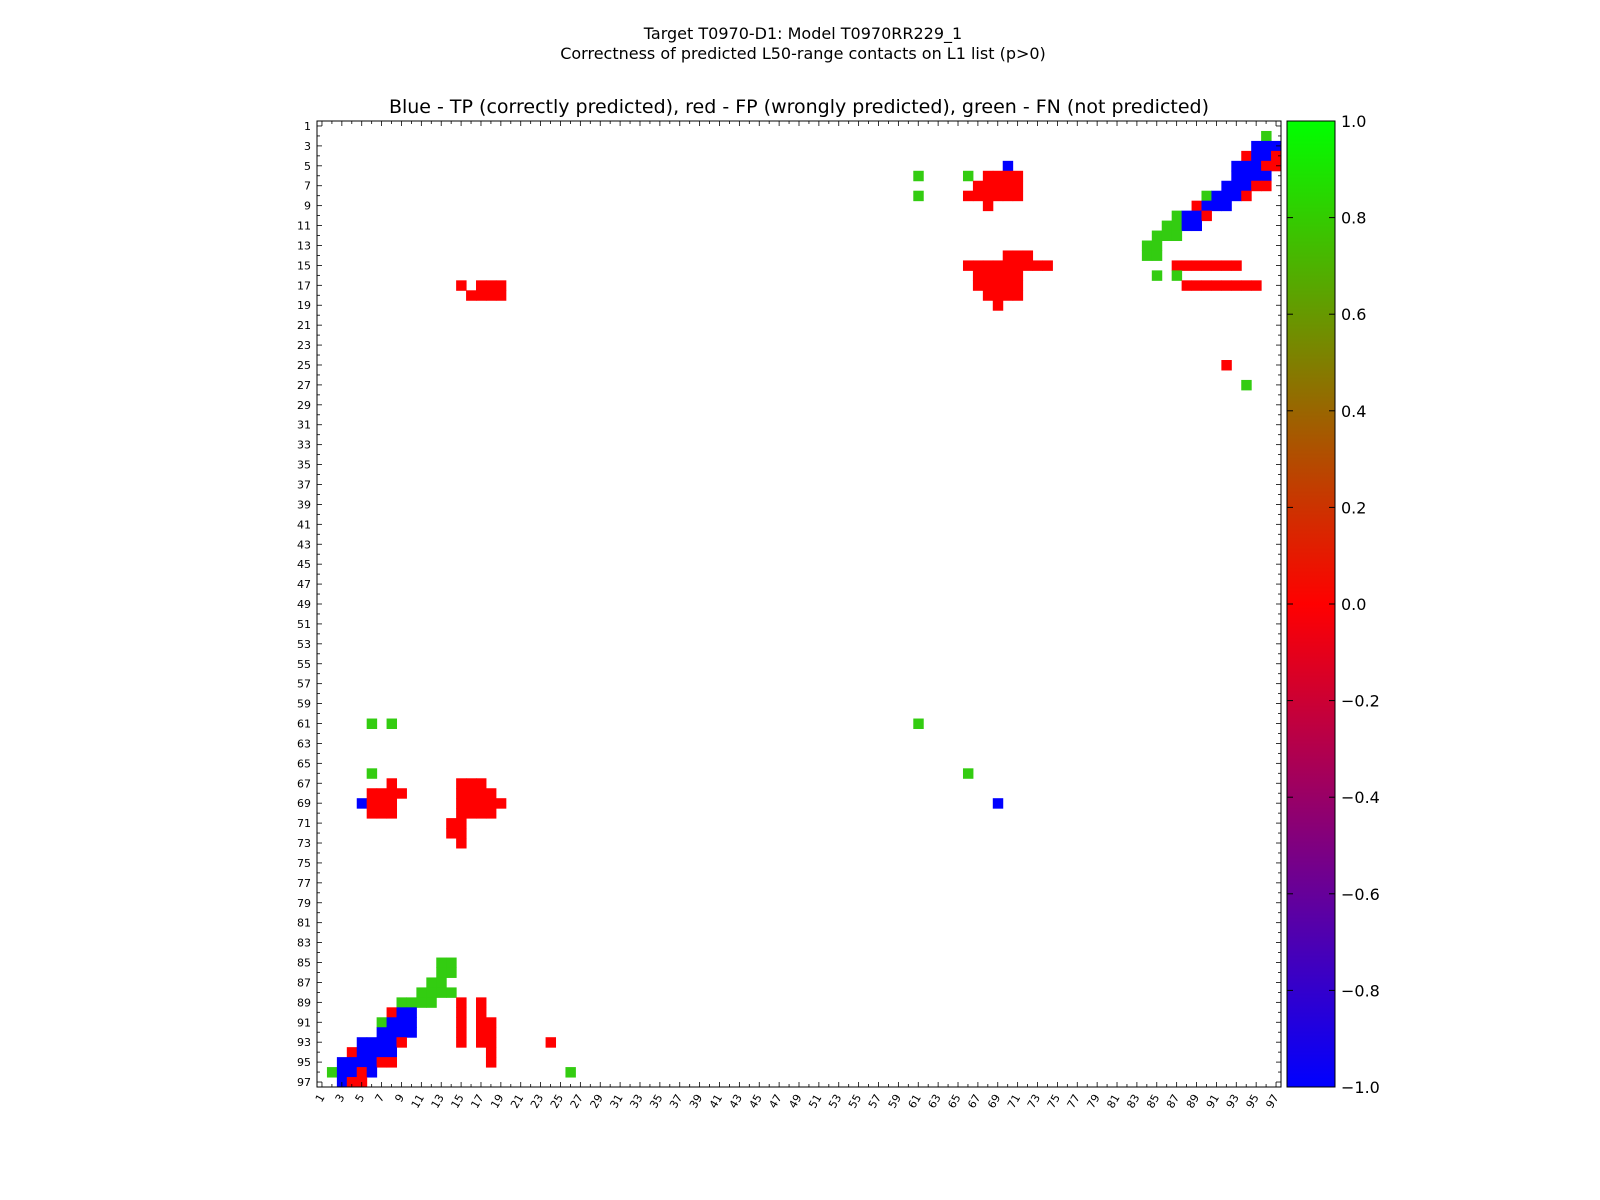 This screenshot has width=1600, height=1200. Describe the element at coordinates (304, 385) in the screenshot. I see `y-tick-label: 27` at that location.